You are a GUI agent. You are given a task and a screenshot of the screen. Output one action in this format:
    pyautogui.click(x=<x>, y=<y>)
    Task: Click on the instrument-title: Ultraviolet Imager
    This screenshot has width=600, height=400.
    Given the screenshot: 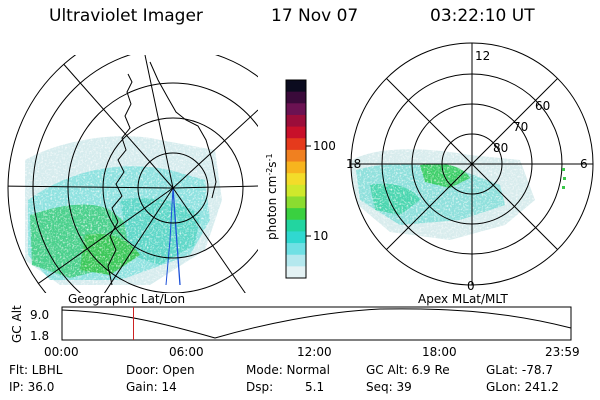 What is the action you would take?
    pyautogui.click(x=126, y=16)
    